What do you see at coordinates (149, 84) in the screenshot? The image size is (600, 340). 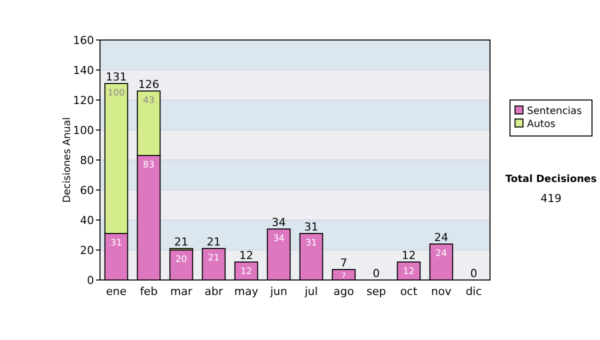 I see `total-label: 126` at bounding box center [149, 84].